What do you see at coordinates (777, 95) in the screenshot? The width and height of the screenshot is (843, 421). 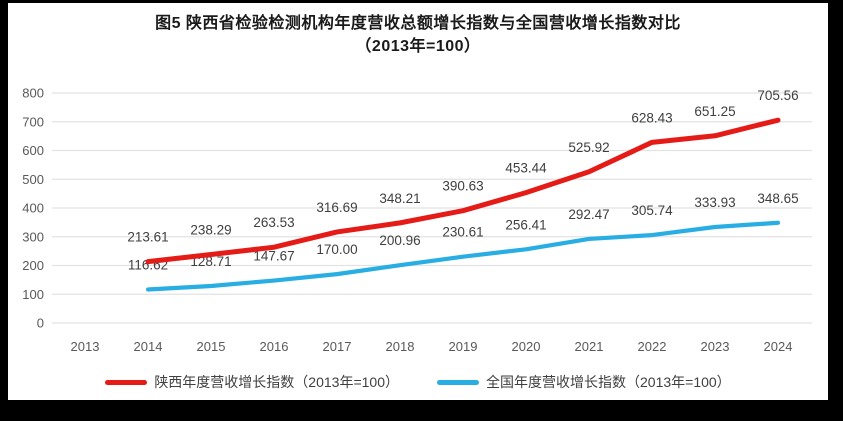 I see `data-label: 705.56` at bounding box center [777, 95].